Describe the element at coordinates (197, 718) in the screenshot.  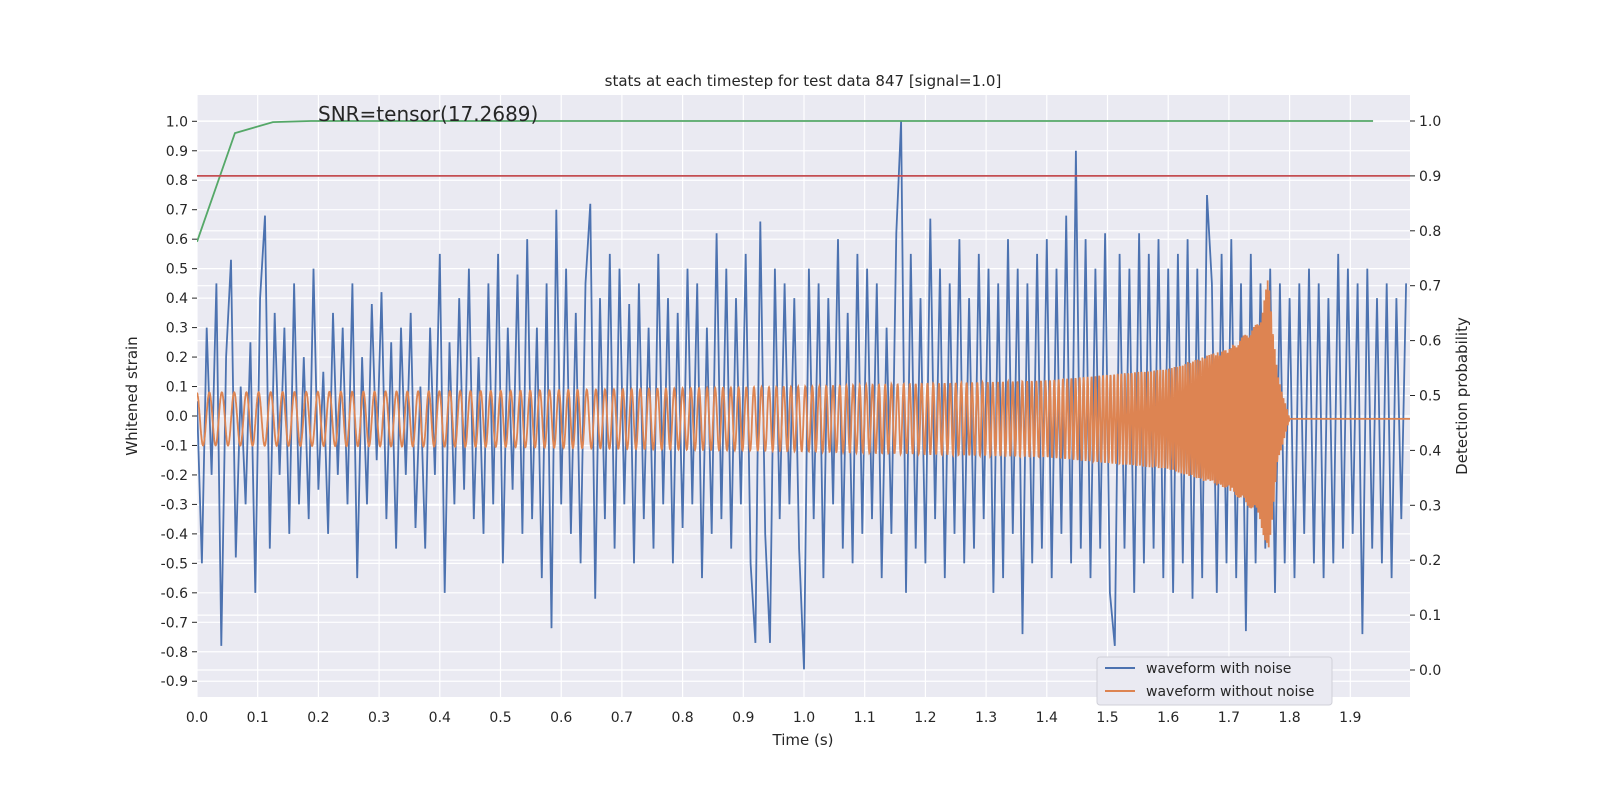
I see `x-tick-label: 0.0` at that location.